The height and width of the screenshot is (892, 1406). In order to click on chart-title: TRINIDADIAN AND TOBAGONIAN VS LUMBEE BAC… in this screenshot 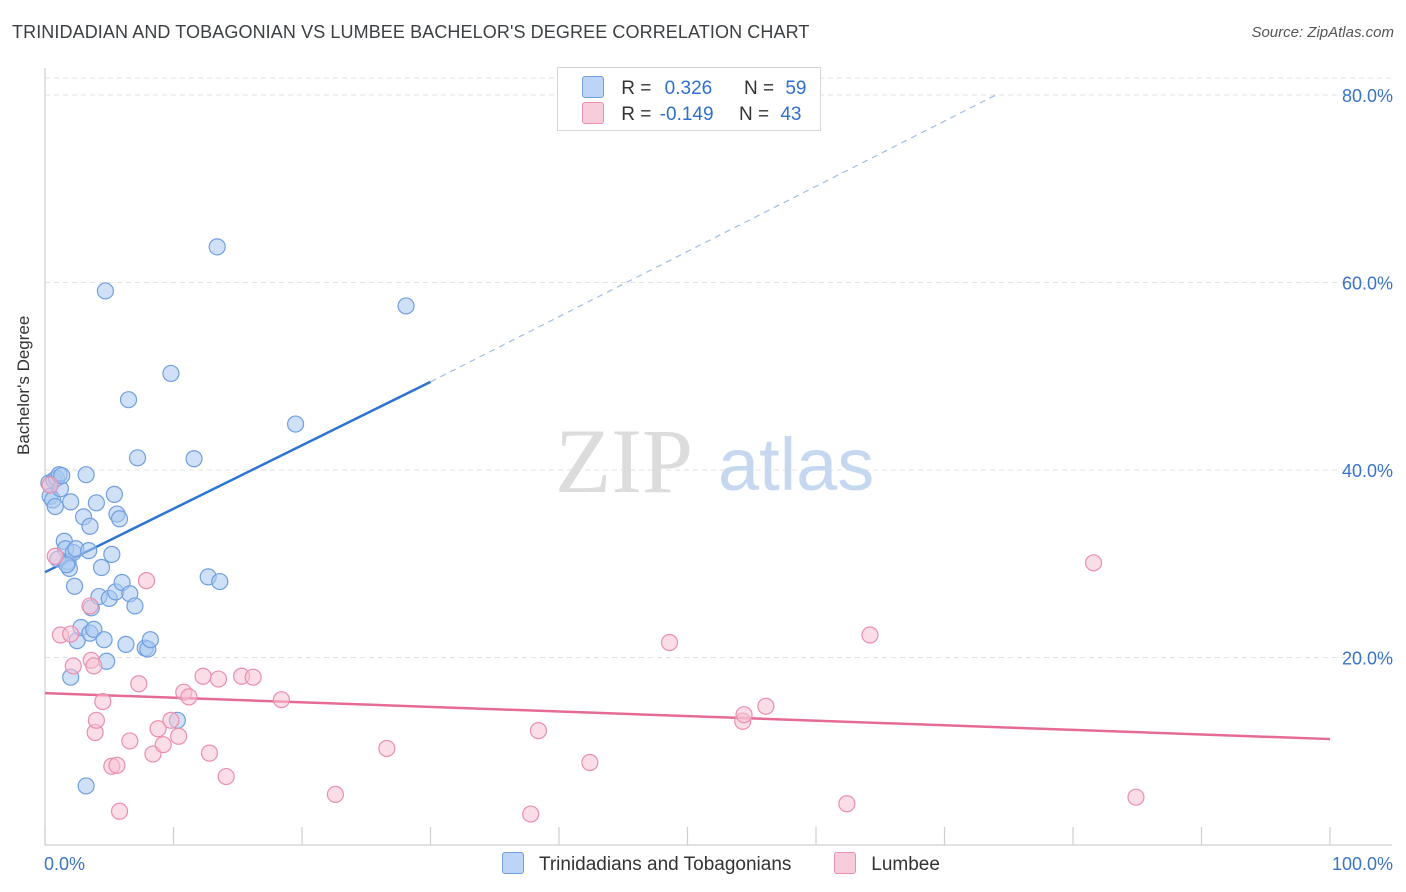, I will do `click(411, 32)`.